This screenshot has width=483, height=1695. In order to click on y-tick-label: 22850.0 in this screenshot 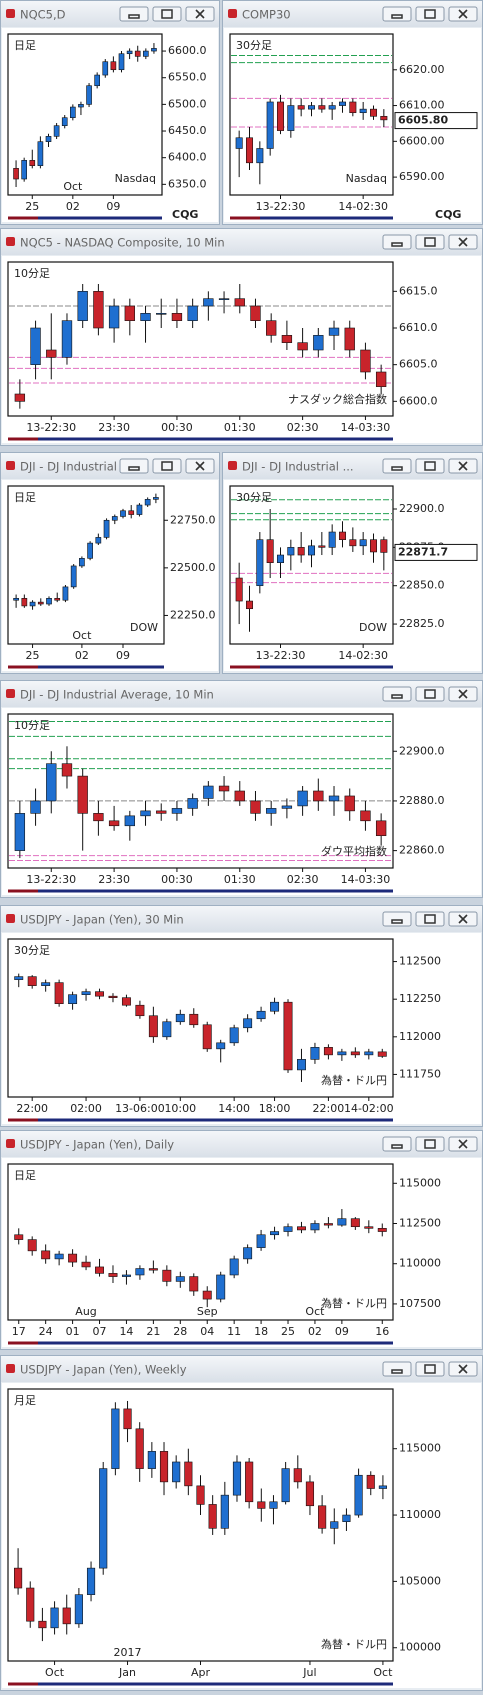, I will do `click(422, 585)`.